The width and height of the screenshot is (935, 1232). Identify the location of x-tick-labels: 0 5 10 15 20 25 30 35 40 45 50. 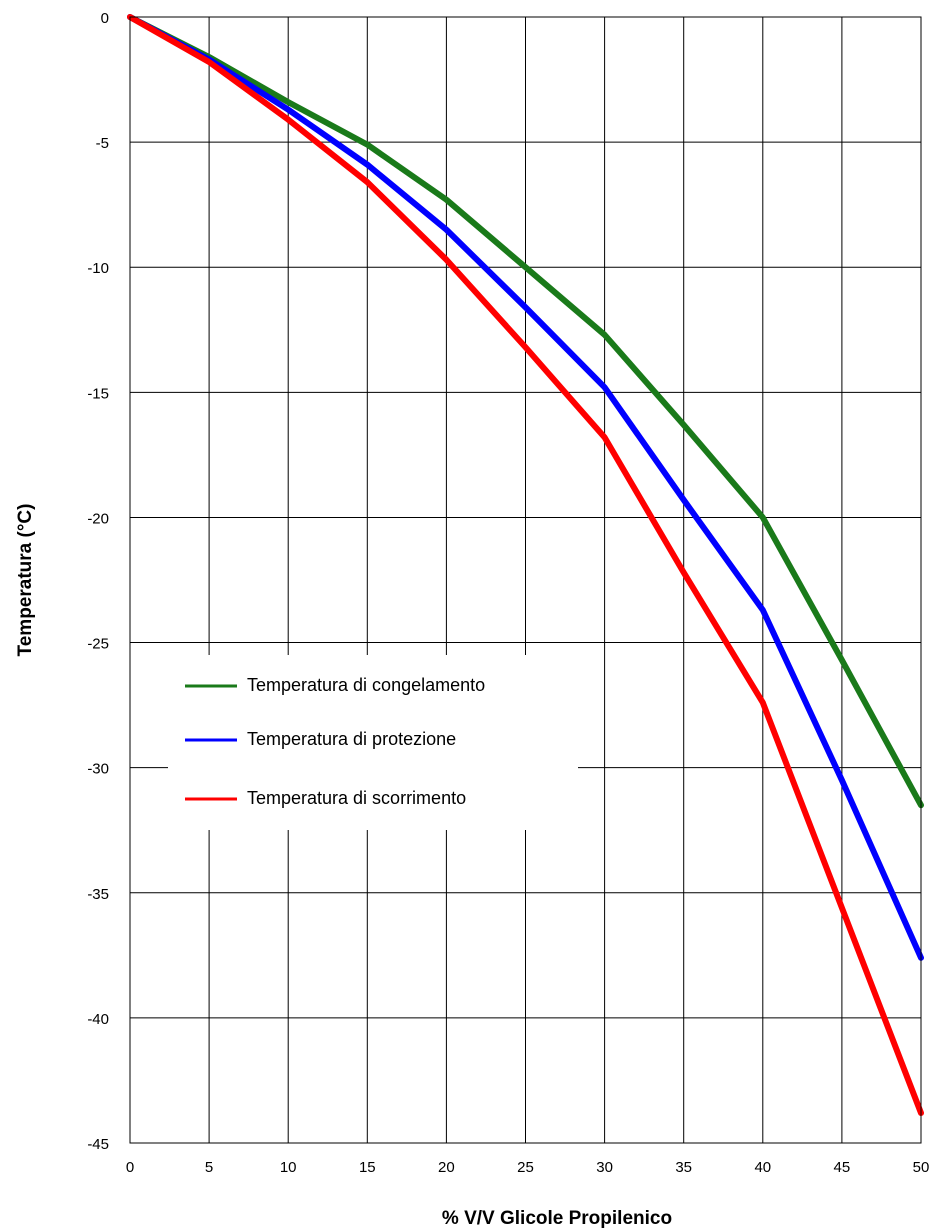
(528, 1167).